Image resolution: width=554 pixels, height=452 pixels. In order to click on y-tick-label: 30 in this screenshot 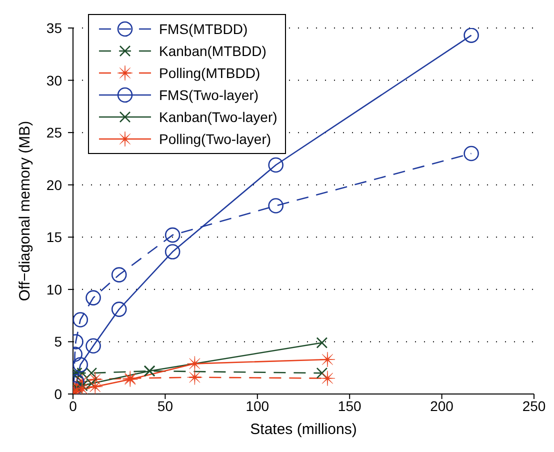, I will do `click(54, 80)`.